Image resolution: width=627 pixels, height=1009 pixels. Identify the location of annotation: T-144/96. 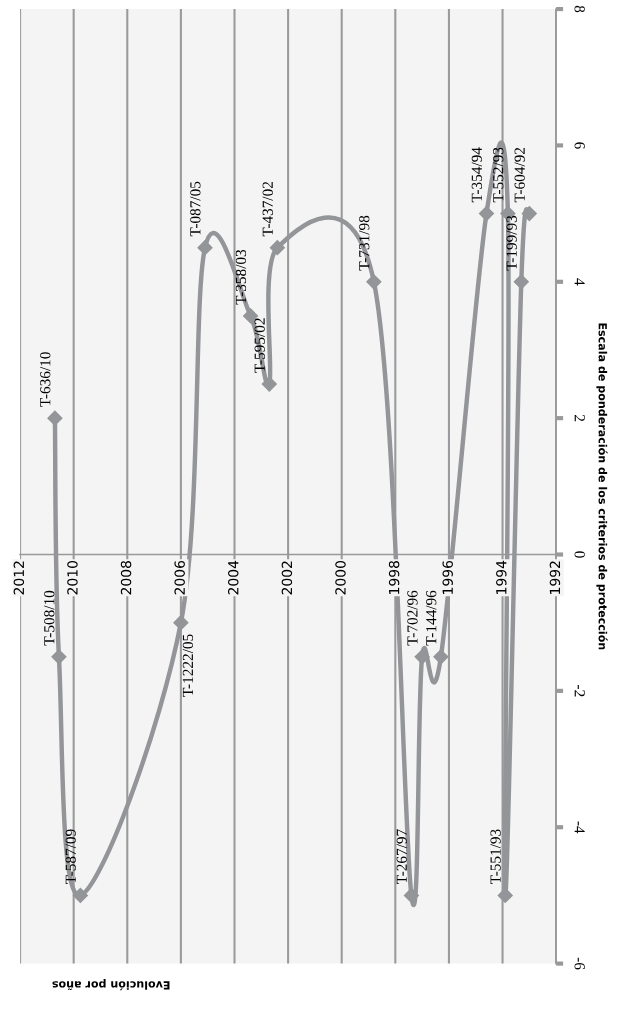
(431, 618).